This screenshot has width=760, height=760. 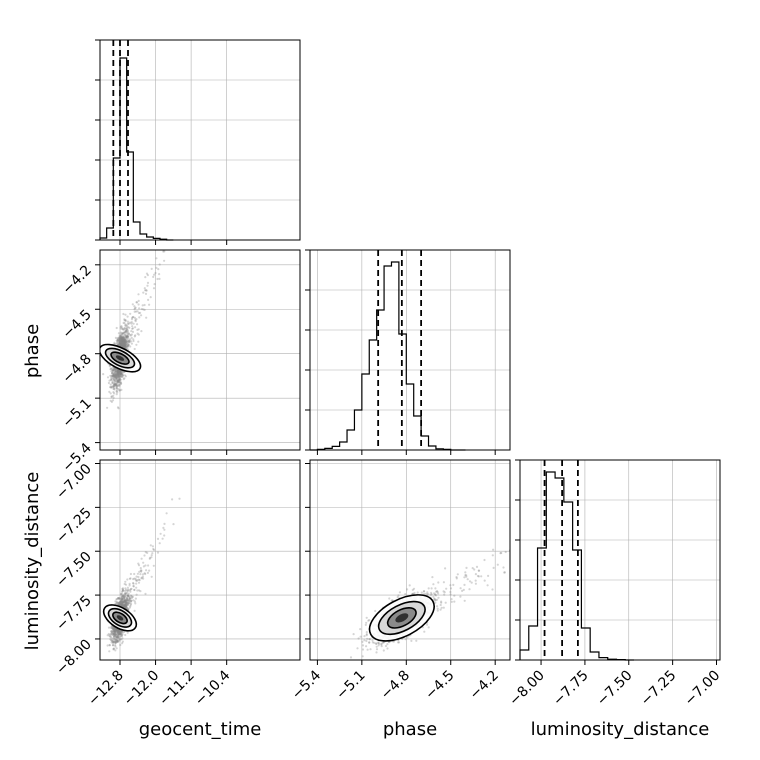 What do you see at coordinates (659, 689) in the screenshot?
I see `x-tick-label: −7.25` at bounding box center [659, 689].